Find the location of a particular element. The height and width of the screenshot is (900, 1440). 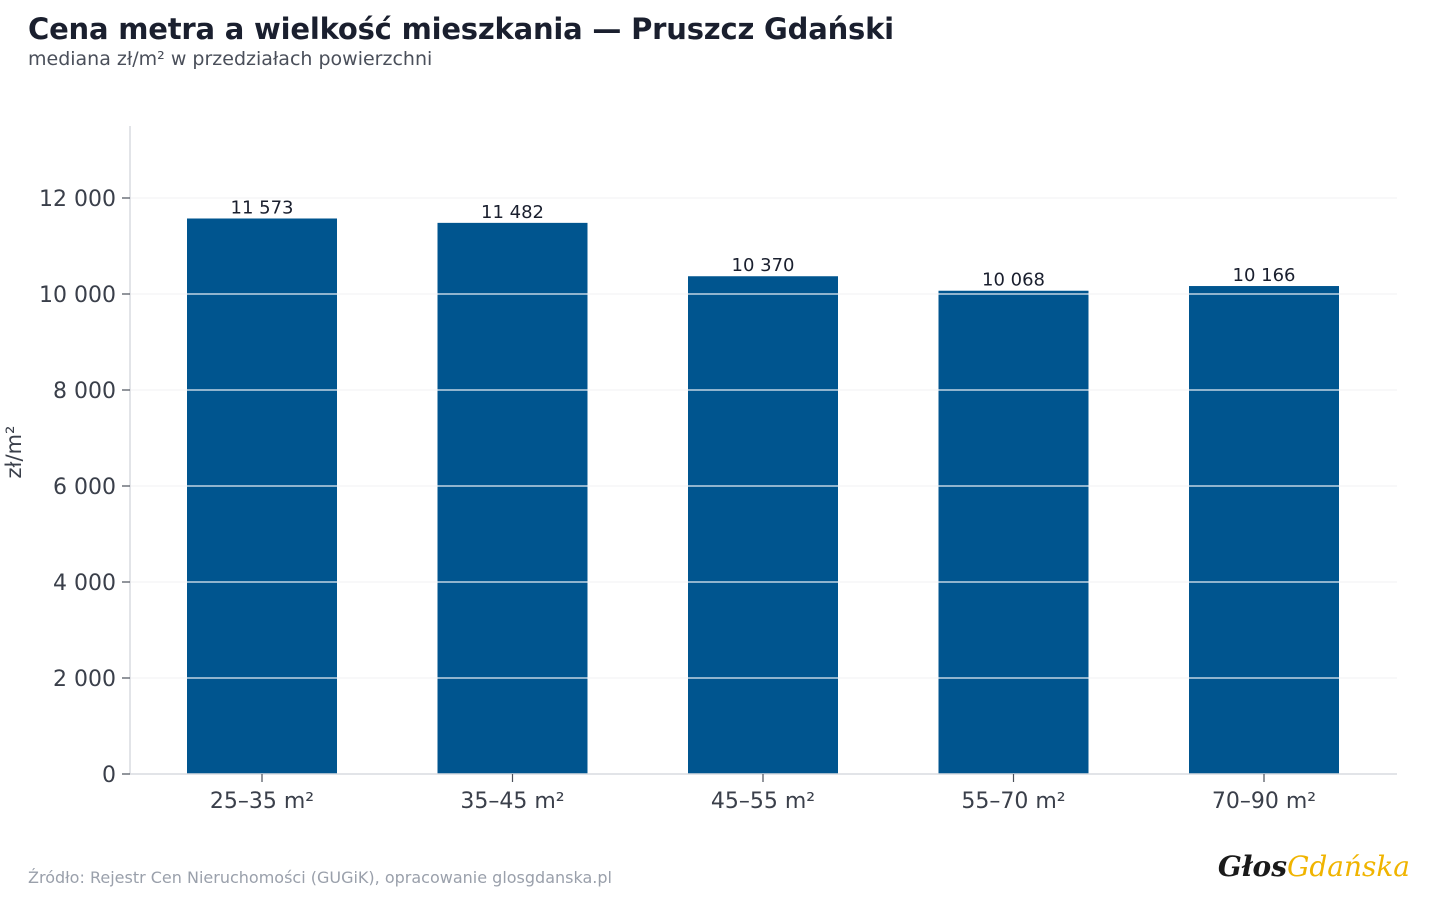

value-labels: 11 573 11 482 10 370 10 068 10 166 is located at coordinates (763, 243).